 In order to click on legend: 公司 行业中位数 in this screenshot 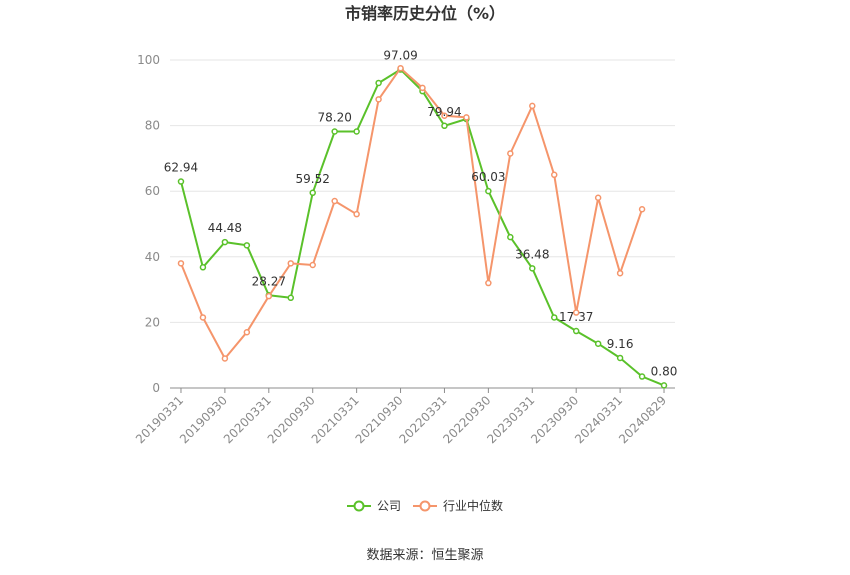, I will do `click(425, 505)`.